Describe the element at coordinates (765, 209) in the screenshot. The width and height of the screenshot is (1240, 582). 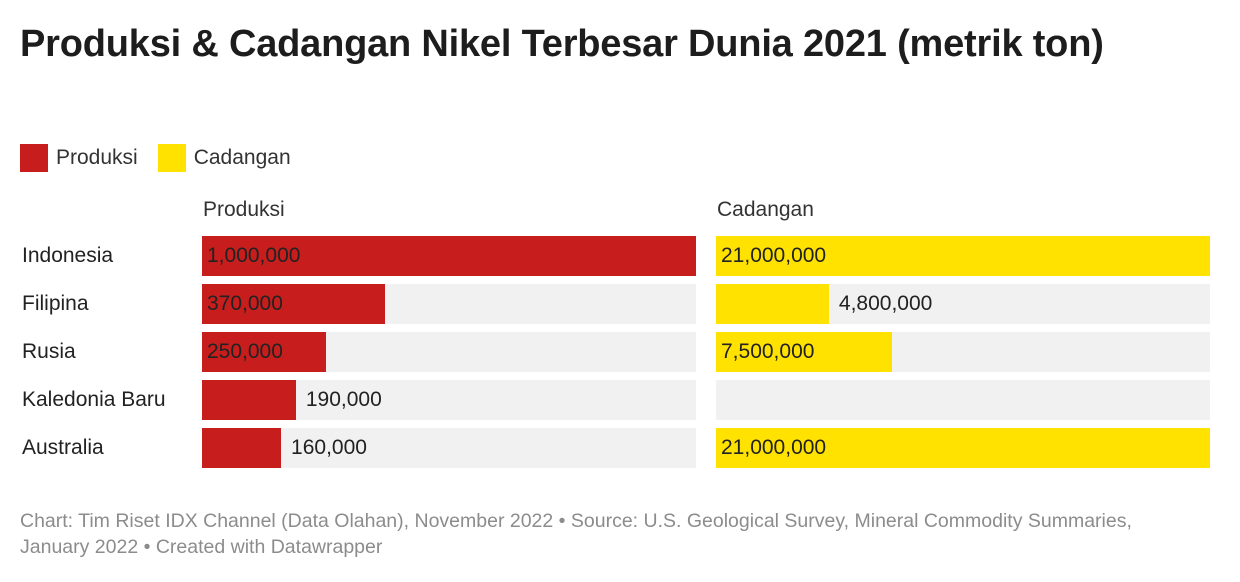
I see `column-header-cadangan: Cadangan` at that location.